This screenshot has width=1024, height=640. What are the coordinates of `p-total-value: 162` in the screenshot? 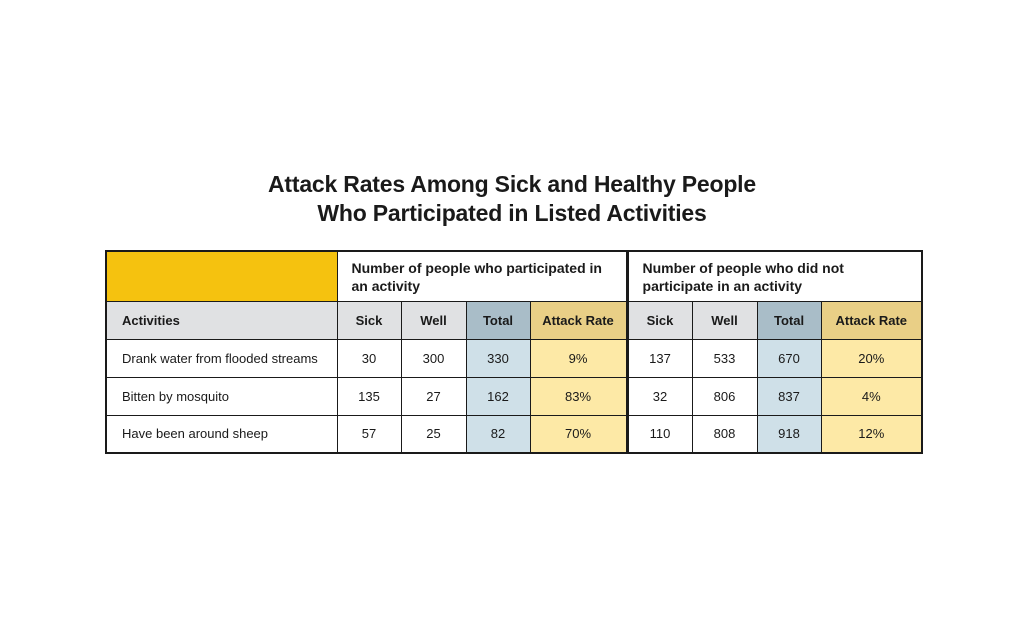 It's located at (498, 396).